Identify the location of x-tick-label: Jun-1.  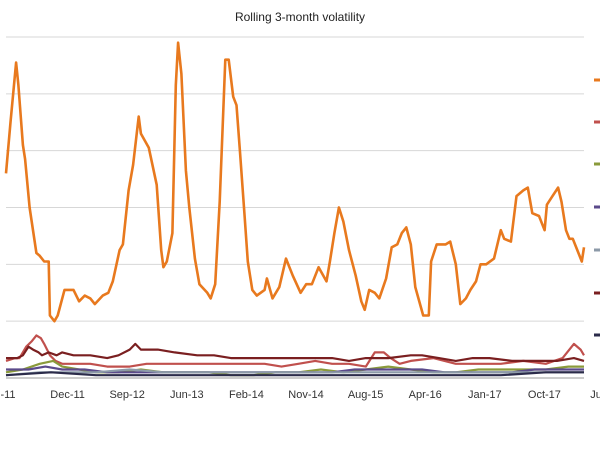
(595, 395).